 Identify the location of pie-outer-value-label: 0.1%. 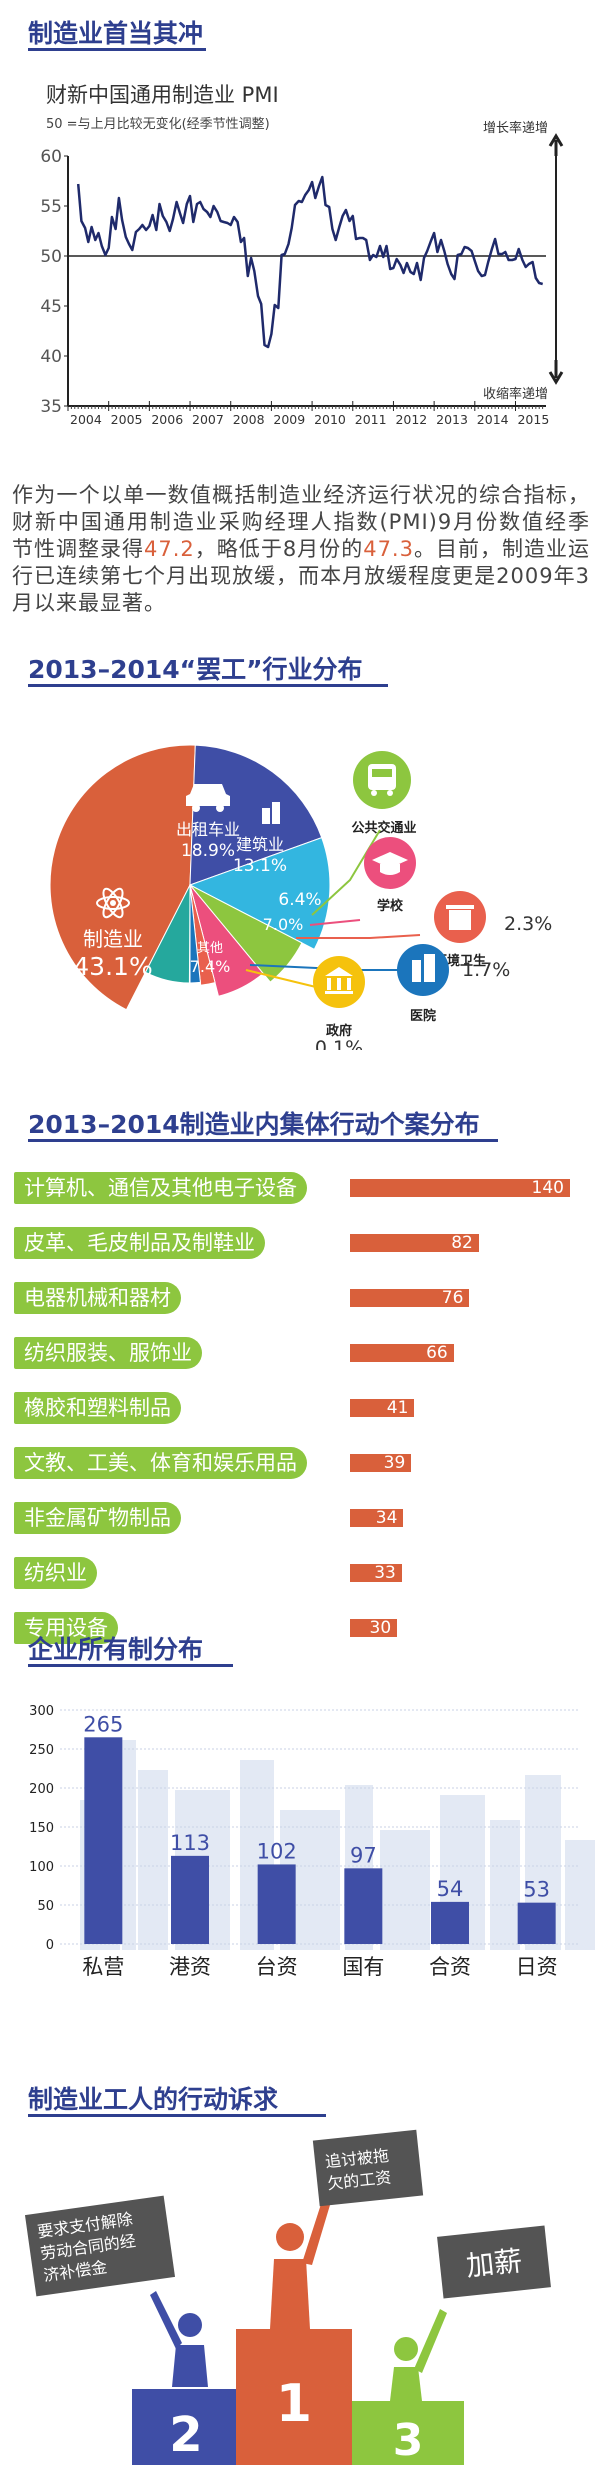
(339, 1043).